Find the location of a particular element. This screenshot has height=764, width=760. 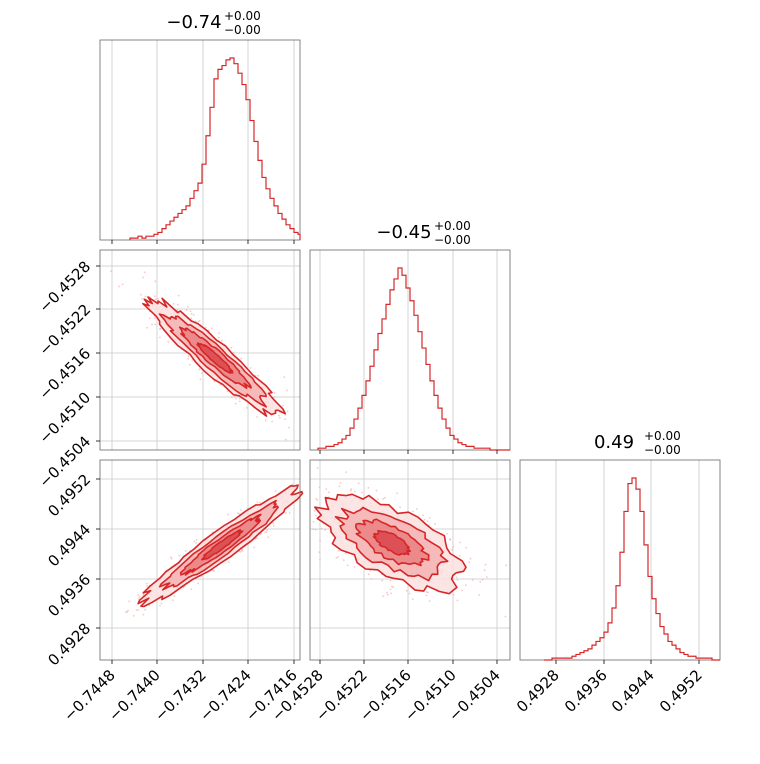

joint-panel-2-frame is located at coordinates (410, 560).